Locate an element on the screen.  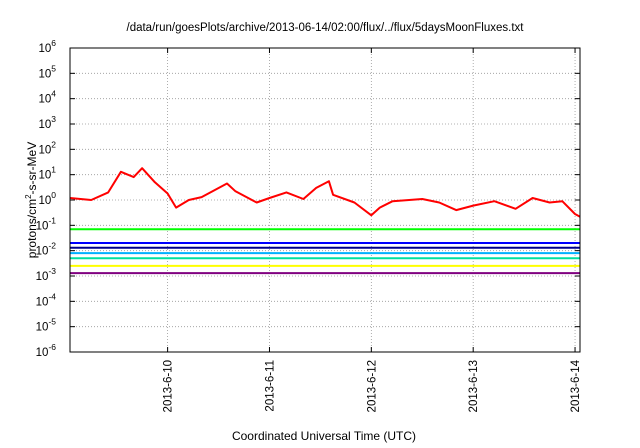
y-tick-label: 10⁵ is located at coordinates (47, 71).